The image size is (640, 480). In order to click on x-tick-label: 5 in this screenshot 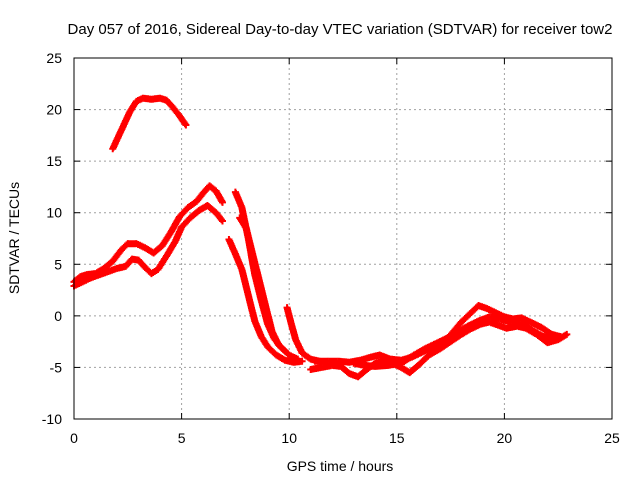, I will do `click(182, 438)`.